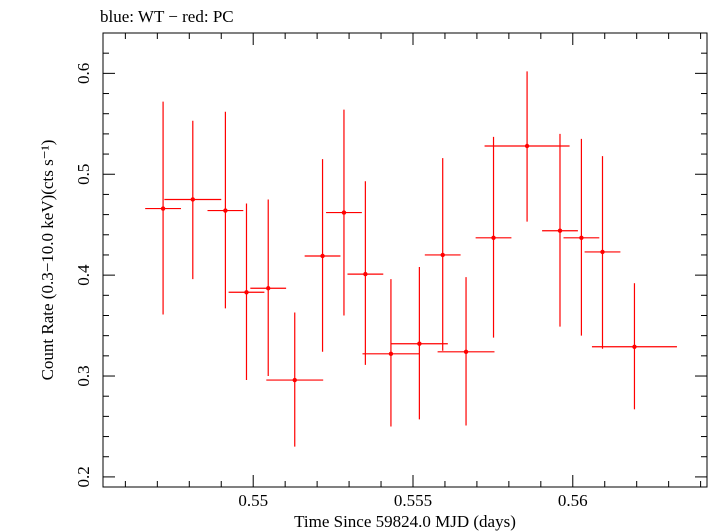  I want to click on x-axis-label: Time Since 59824.0 MJD (days), so click(405, 521).